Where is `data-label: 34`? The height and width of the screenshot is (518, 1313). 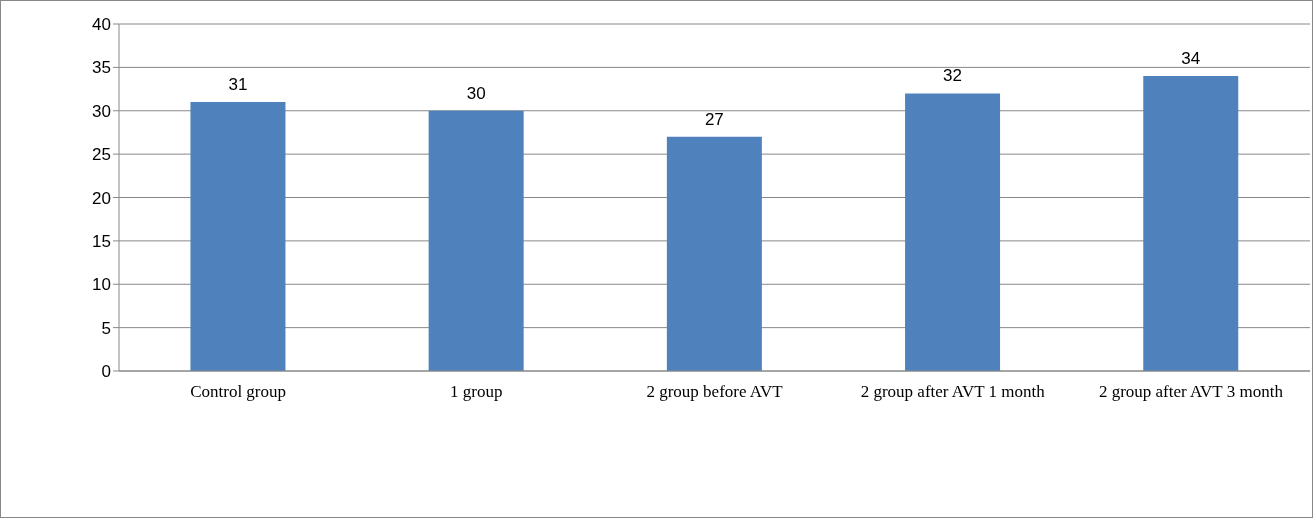 data-label: 34 is located at coordinates (1191, 59).